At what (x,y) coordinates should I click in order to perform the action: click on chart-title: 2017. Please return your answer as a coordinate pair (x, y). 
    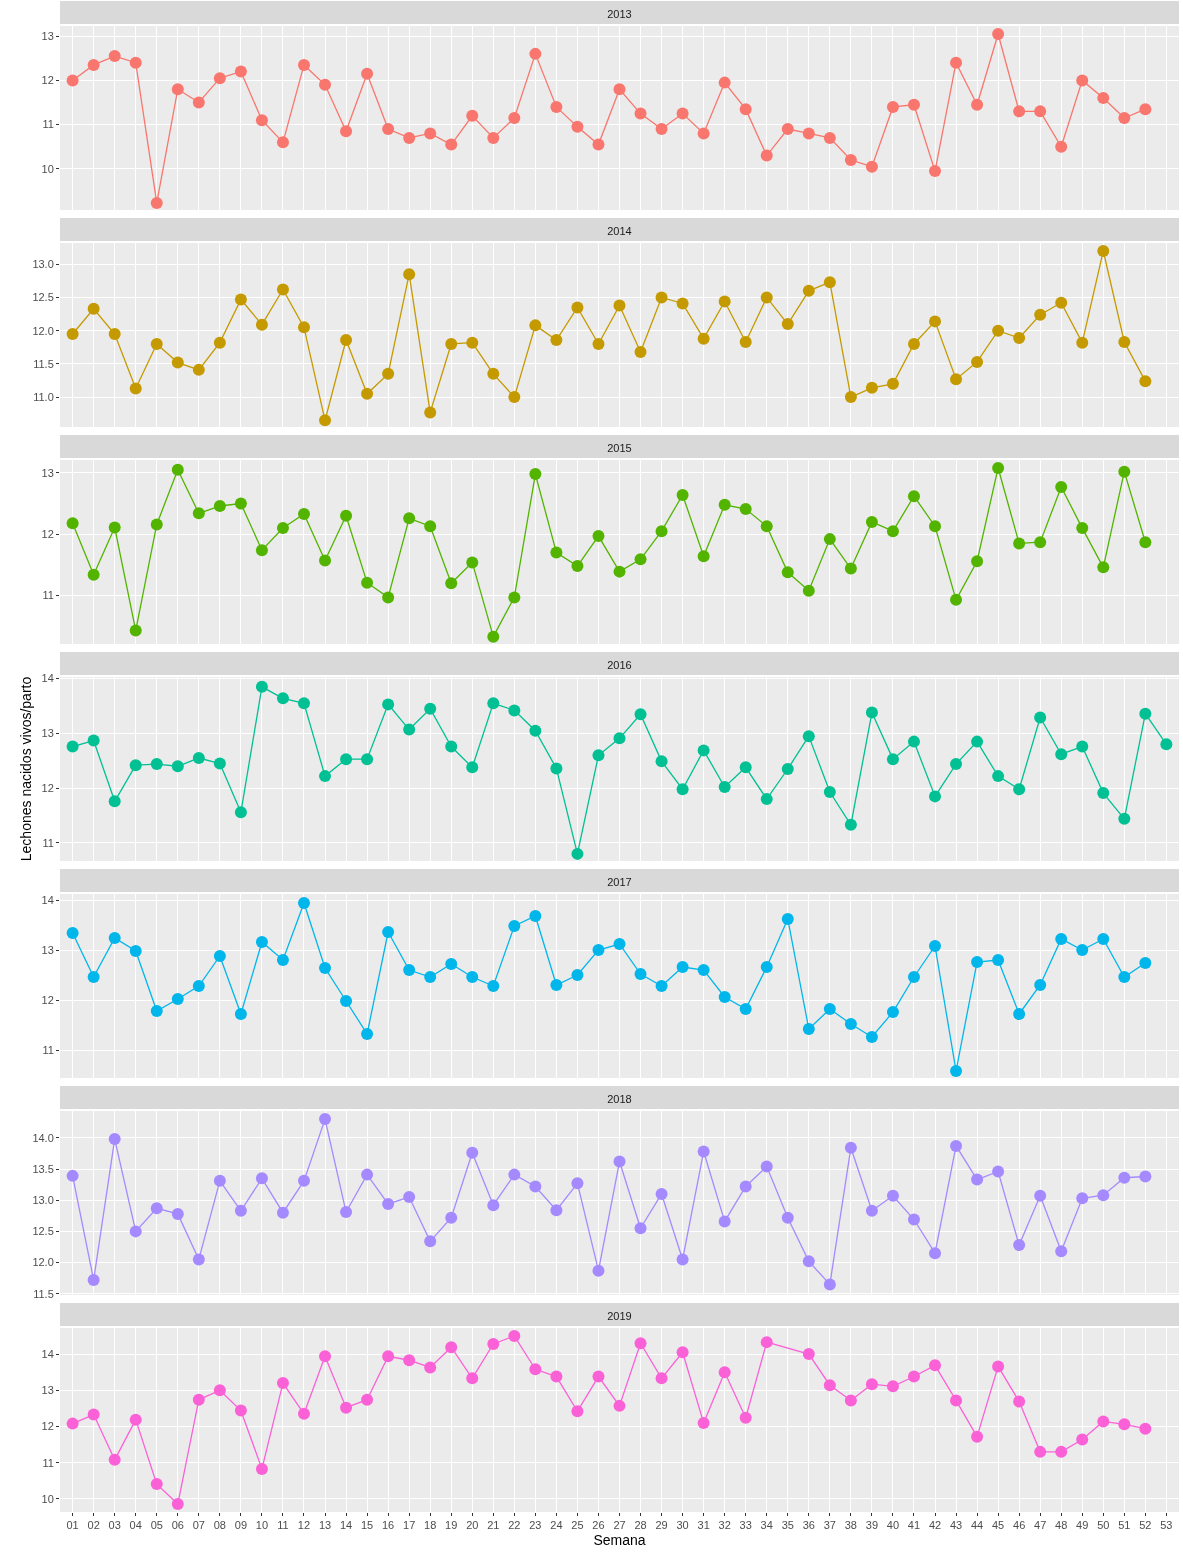
    Looking at the image, I should click on (619, 881).